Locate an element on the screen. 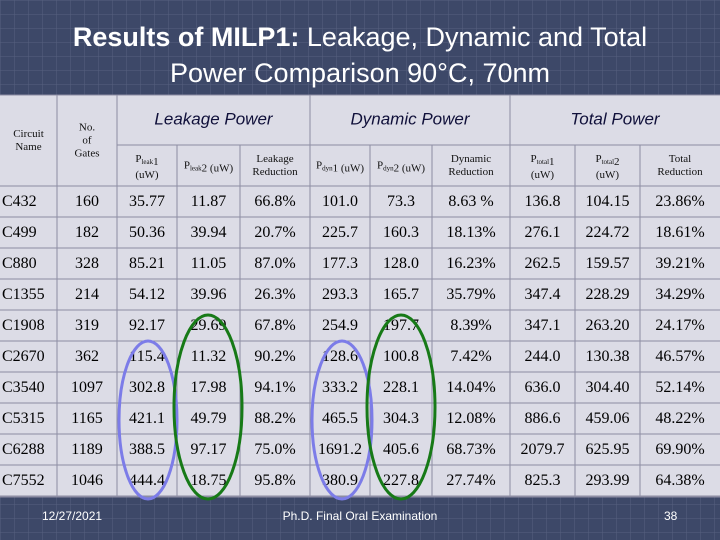 The width and height of the screenshot is (720, 540). table-cell: 39.94 is located at coordinates (209, 232).